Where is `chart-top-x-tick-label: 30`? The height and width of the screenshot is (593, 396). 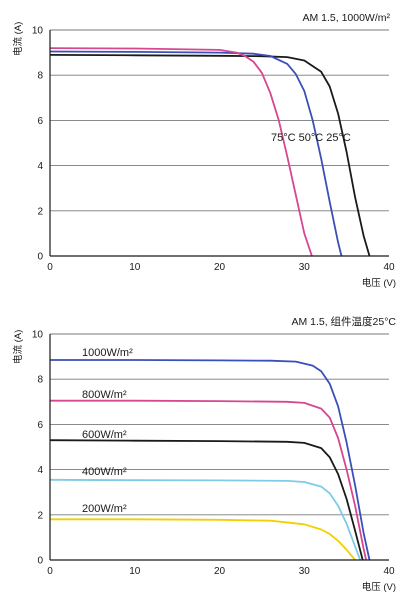 chart-top-x-tick-label: 30 is located at coordinates (305, 267).